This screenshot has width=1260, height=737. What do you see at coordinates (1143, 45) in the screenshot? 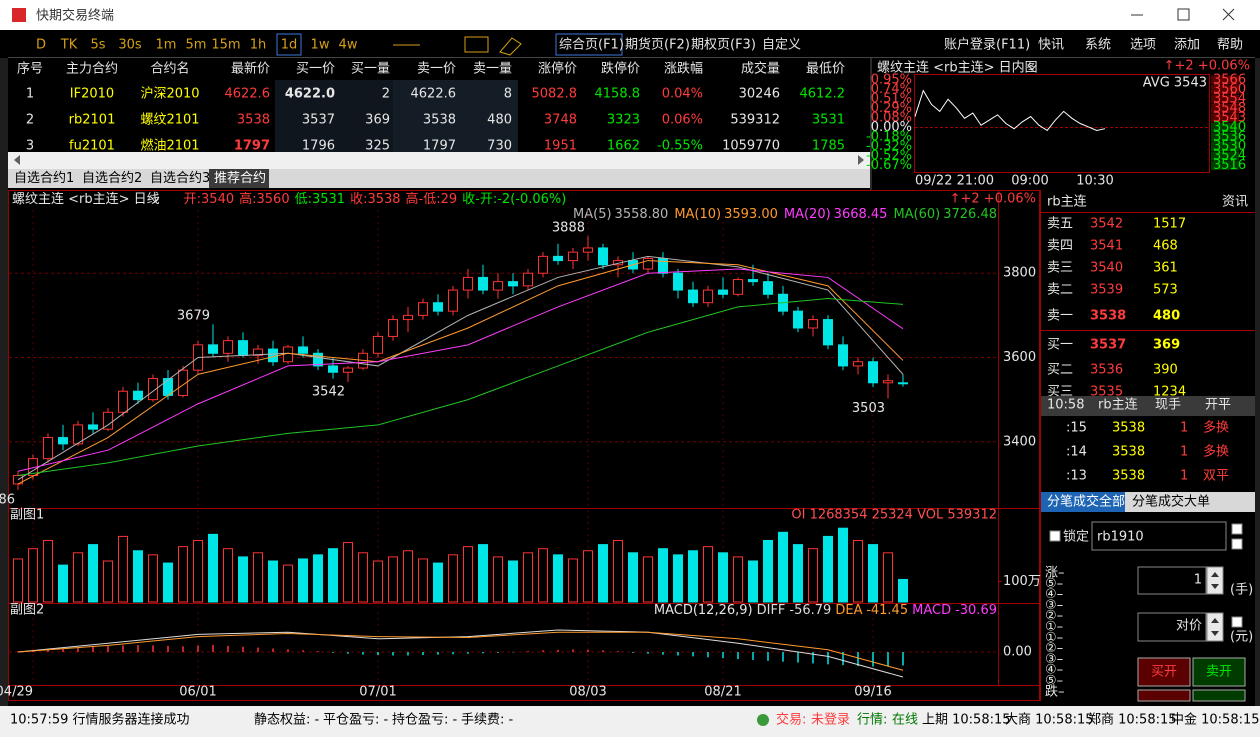
I see `menu-item: 选项` at bounding box center [1143, 45].